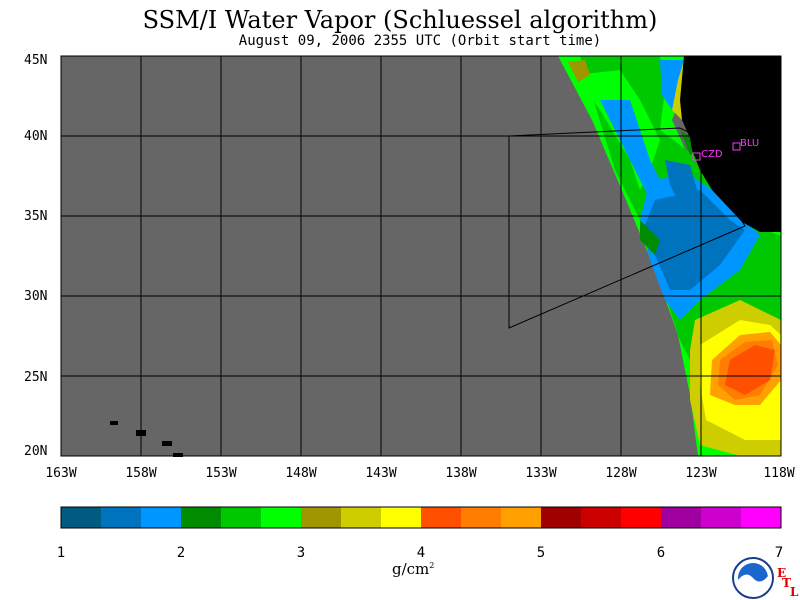 This screenshot has height=600, width=800. I want to click on etl-letter-t: T, so click(786, 583).